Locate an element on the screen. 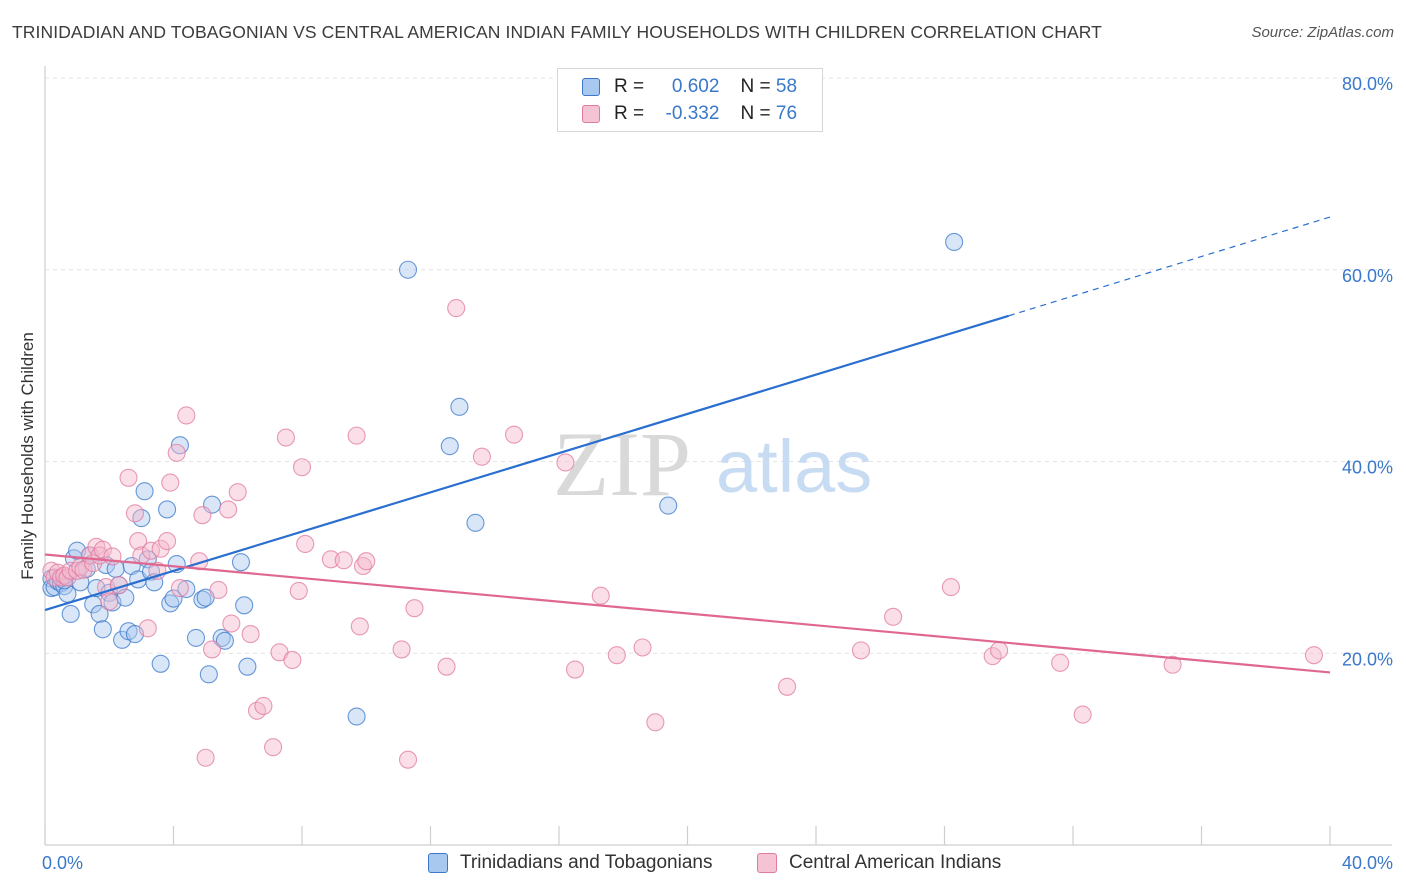 The height and width of the screenshot is (892, 1406). x-tick-label: 0.0% is located at coordinates (62, 863).